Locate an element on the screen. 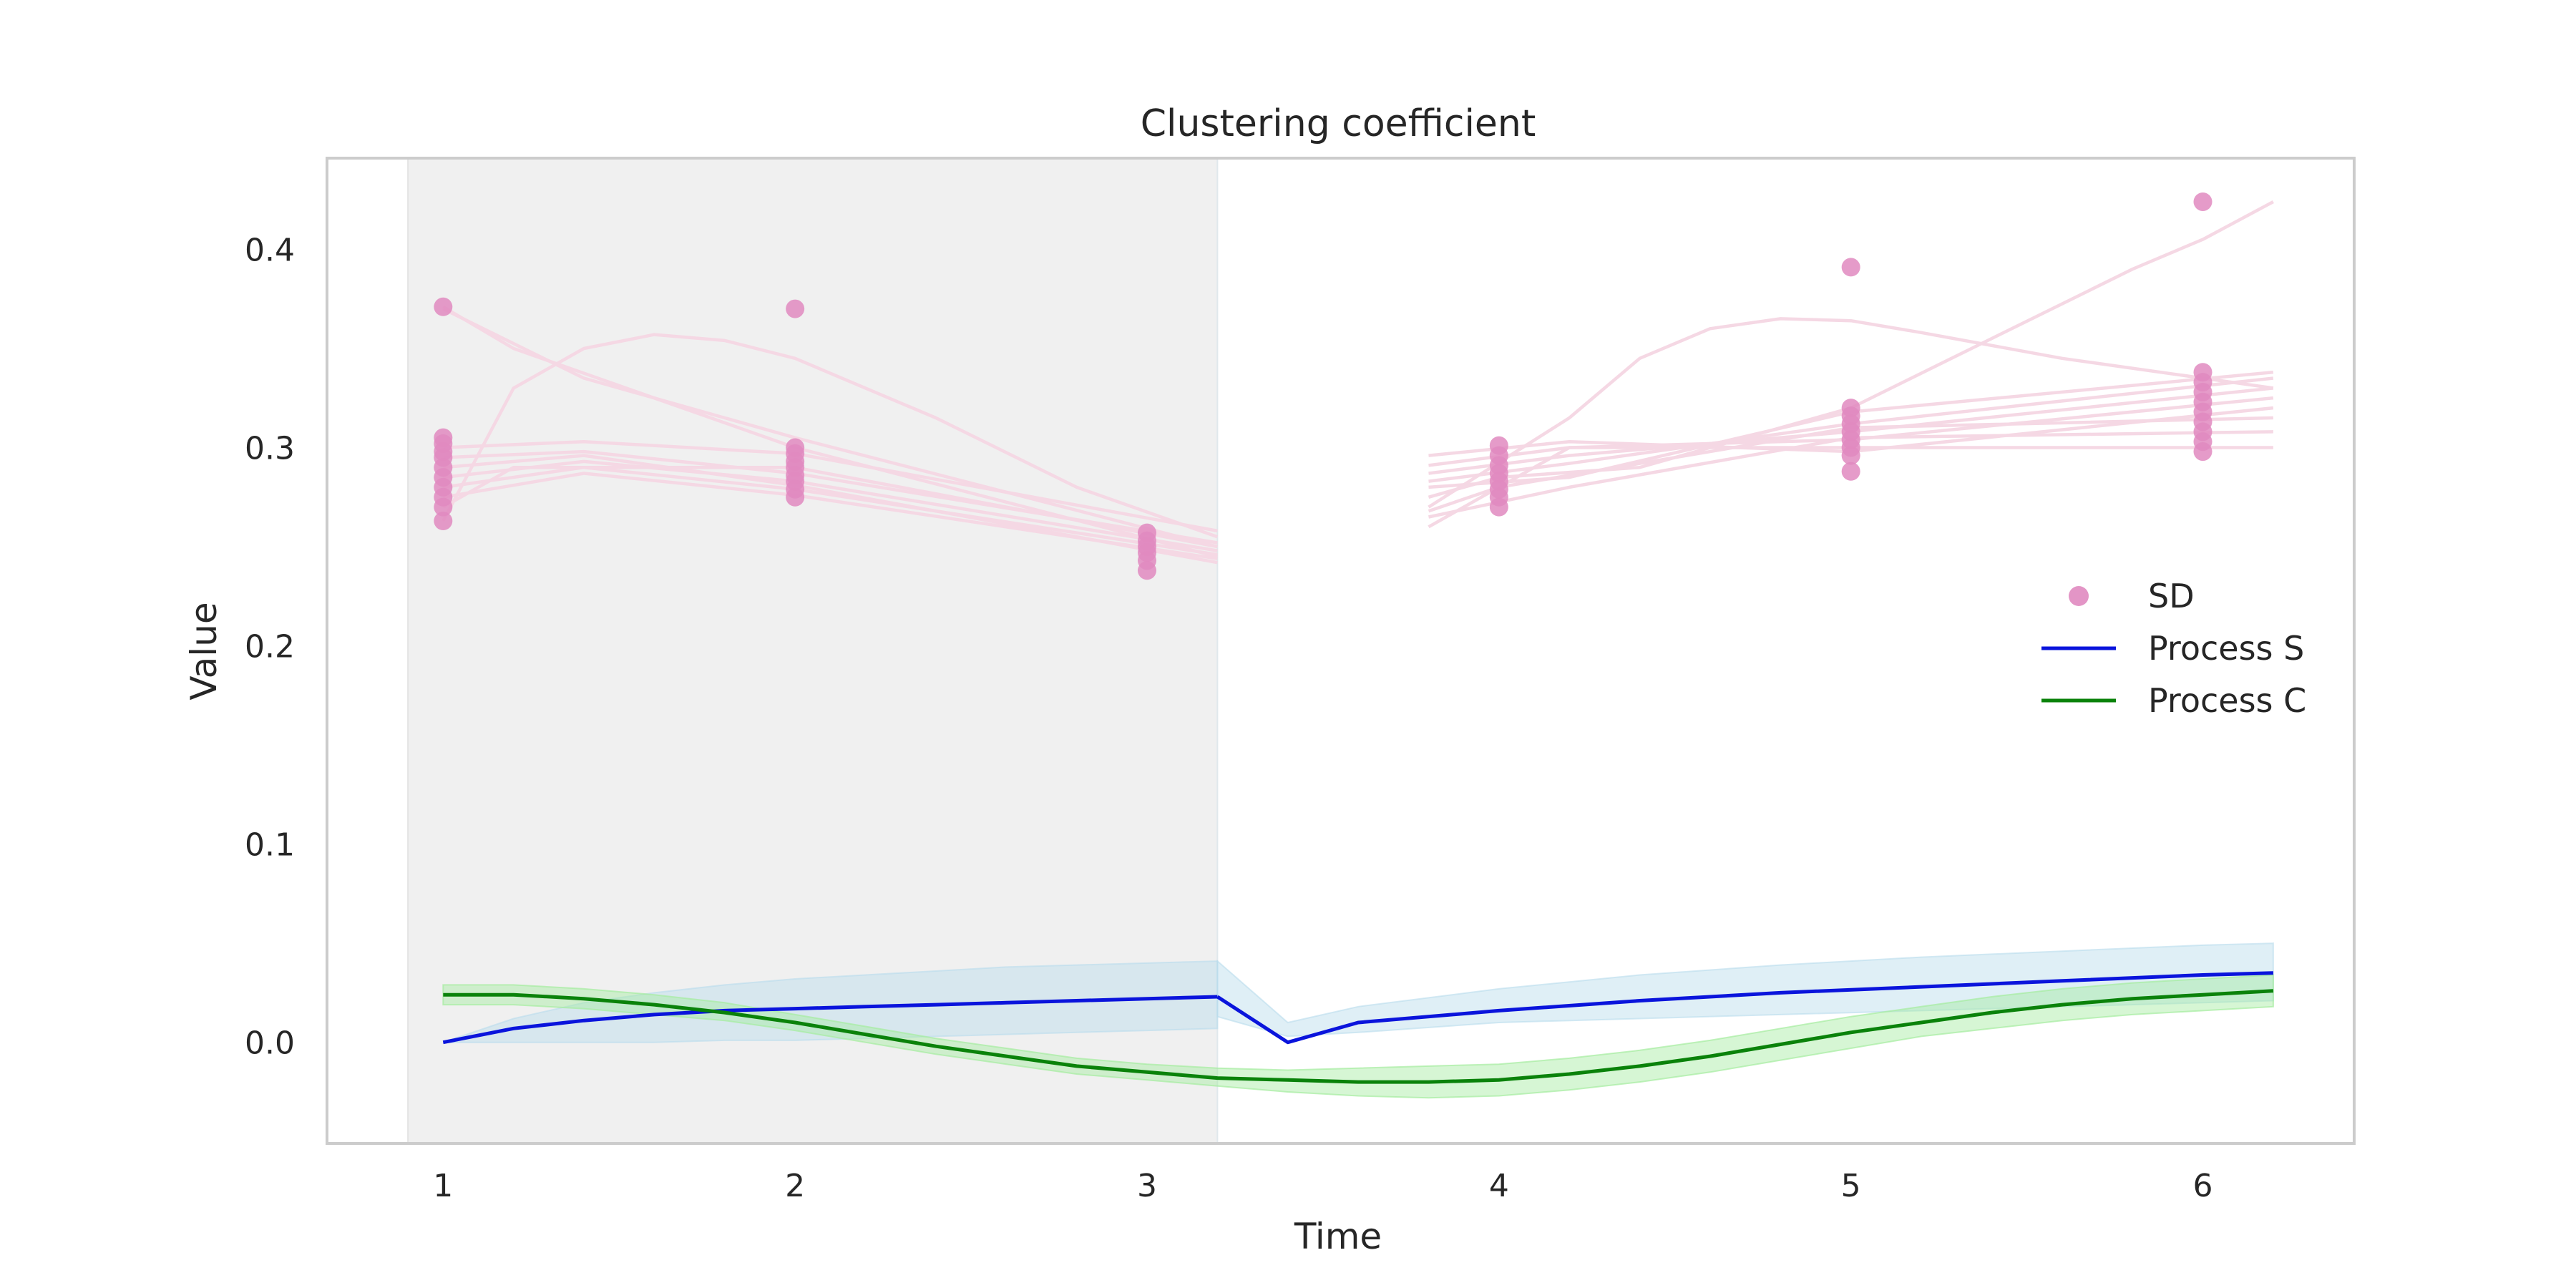  y-tick-label: 0.0 is located at coordinates (270, 1043).